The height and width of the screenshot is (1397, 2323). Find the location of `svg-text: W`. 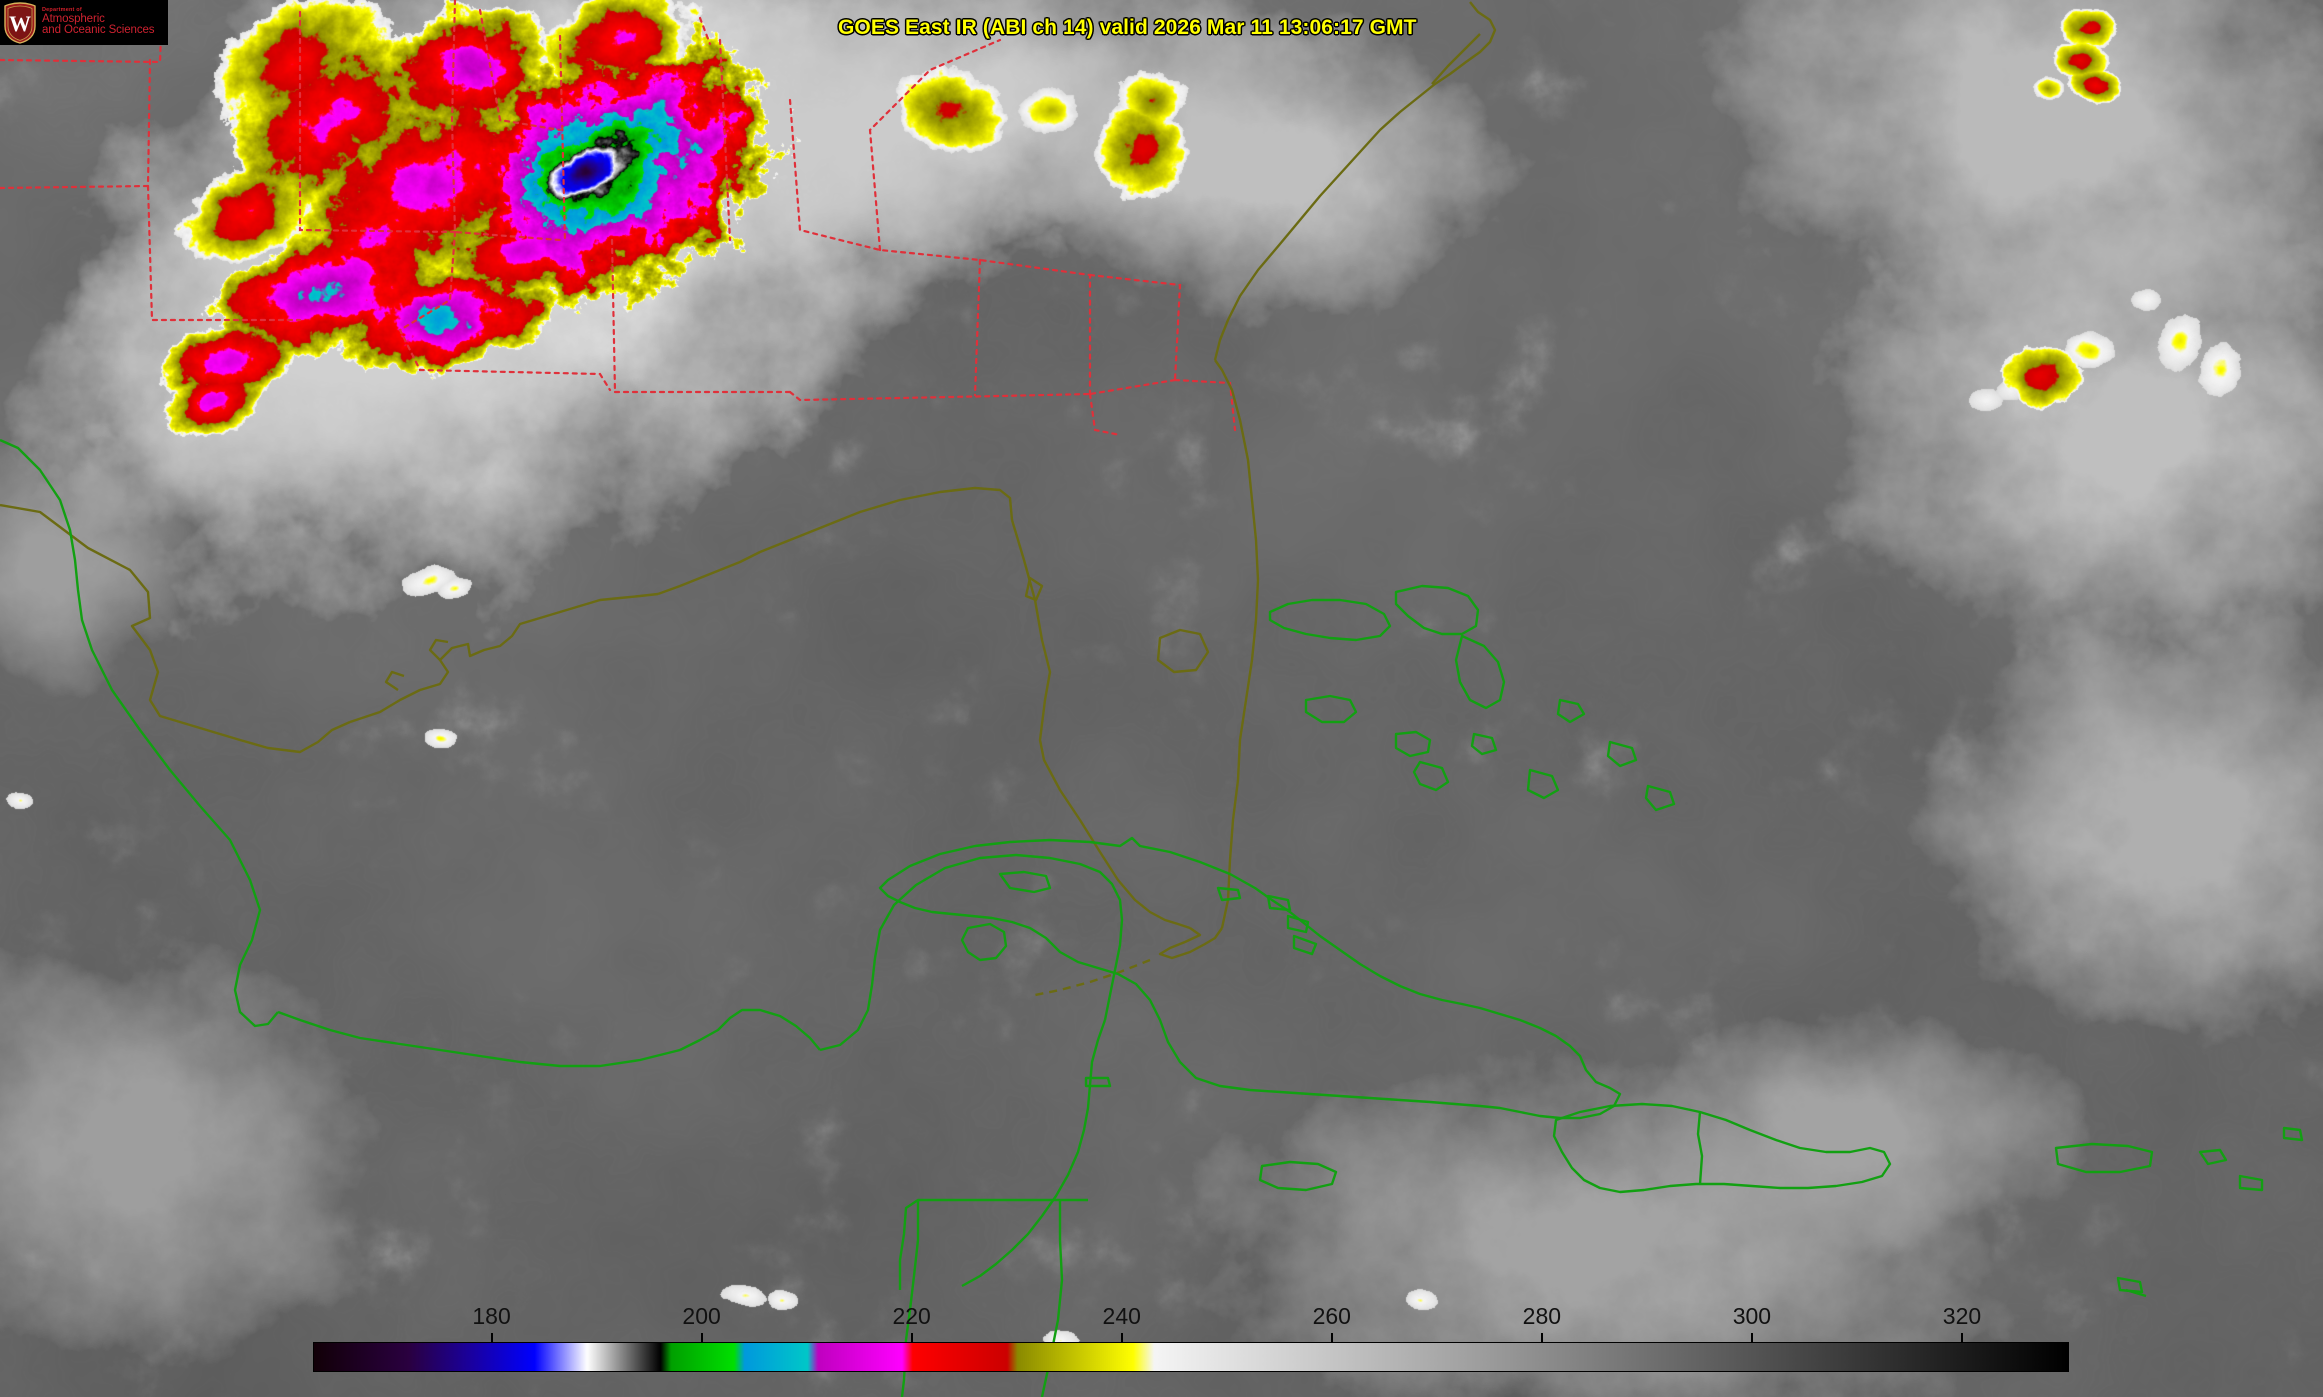

svg-text: W is located at coordinates (20, 23).